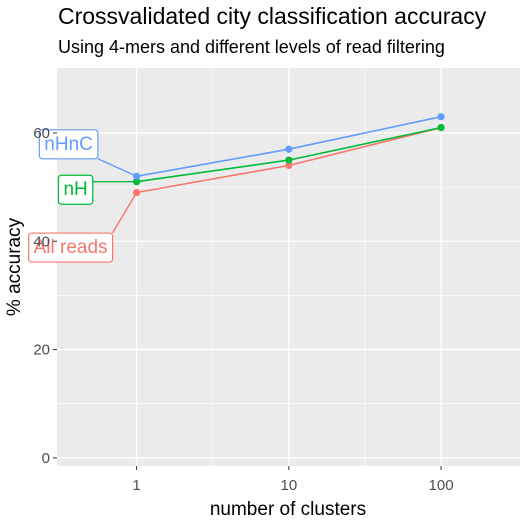  I want to click on series-label-text: All reads, so click(71, 247).